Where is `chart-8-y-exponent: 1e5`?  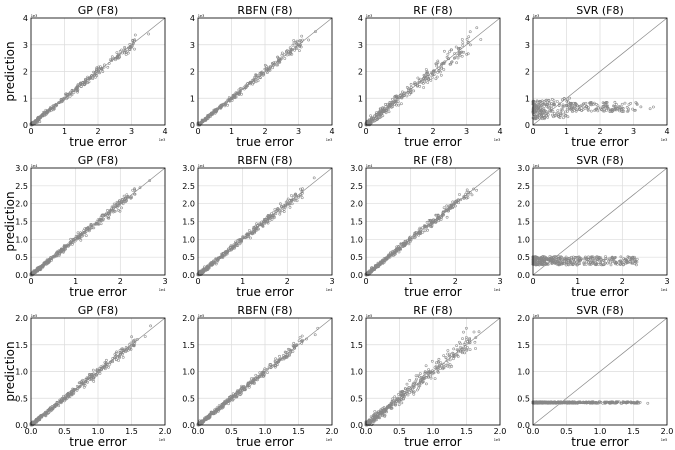
chart-8-y-exponent: 1e5 is located at coordinates (34, 316).